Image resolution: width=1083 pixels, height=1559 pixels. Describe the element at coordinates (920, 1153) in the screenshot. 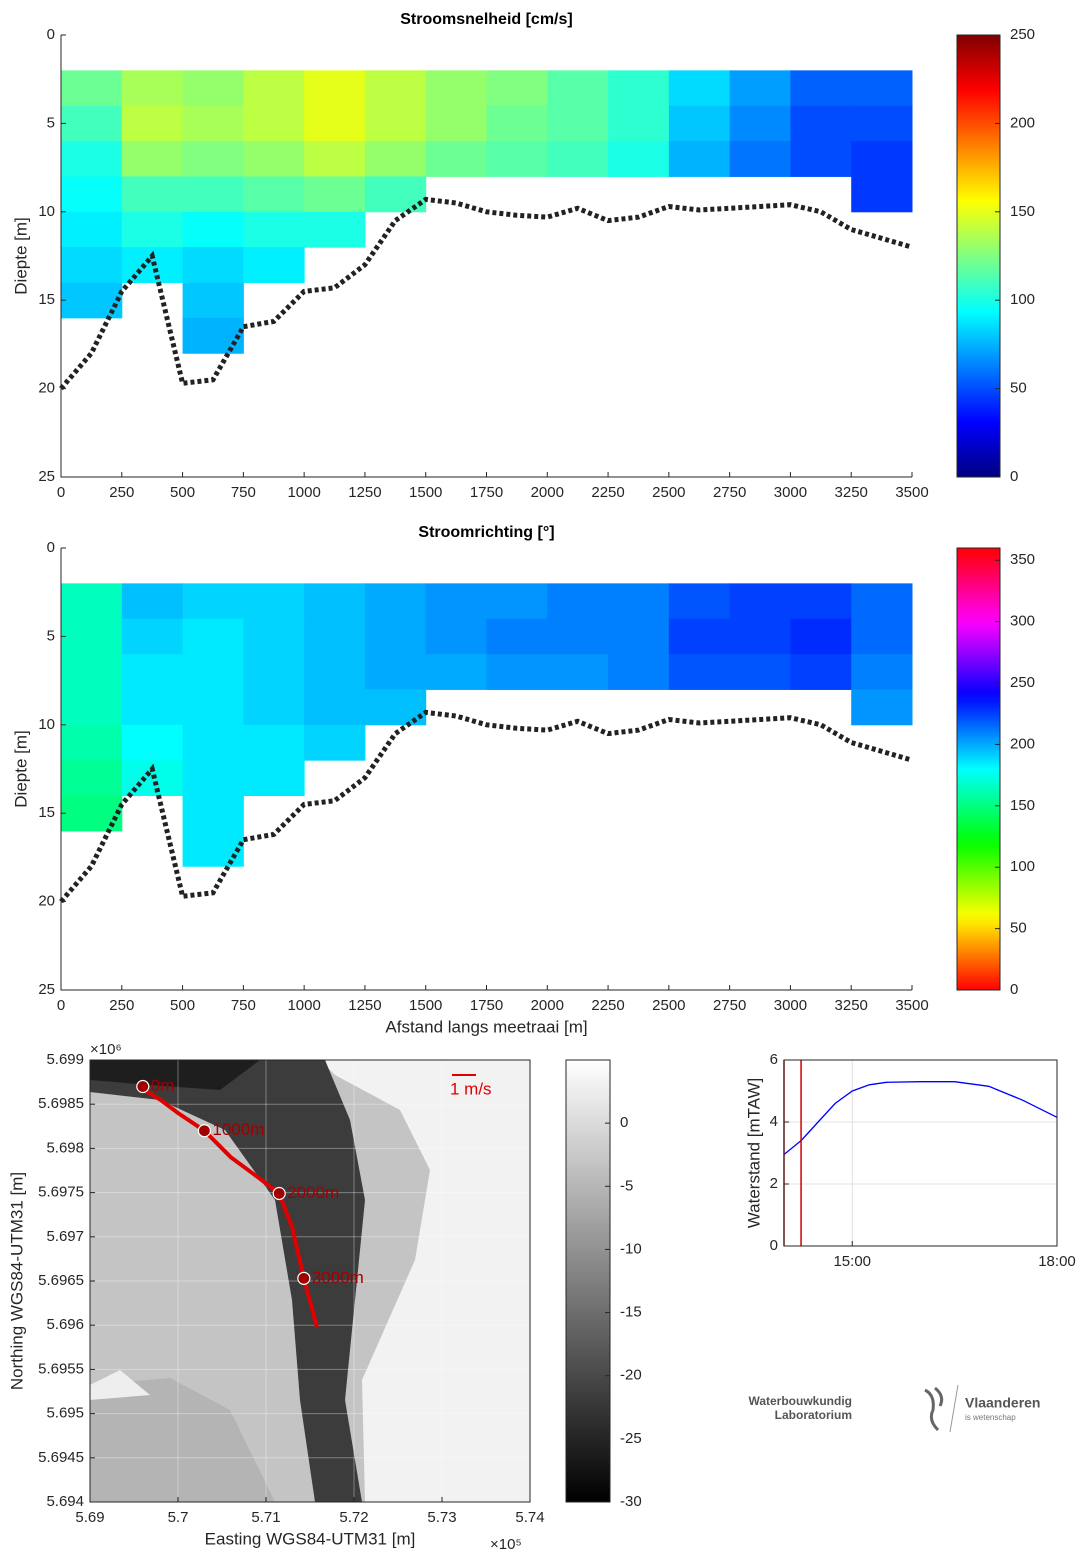

I see `axis-box` at that location.